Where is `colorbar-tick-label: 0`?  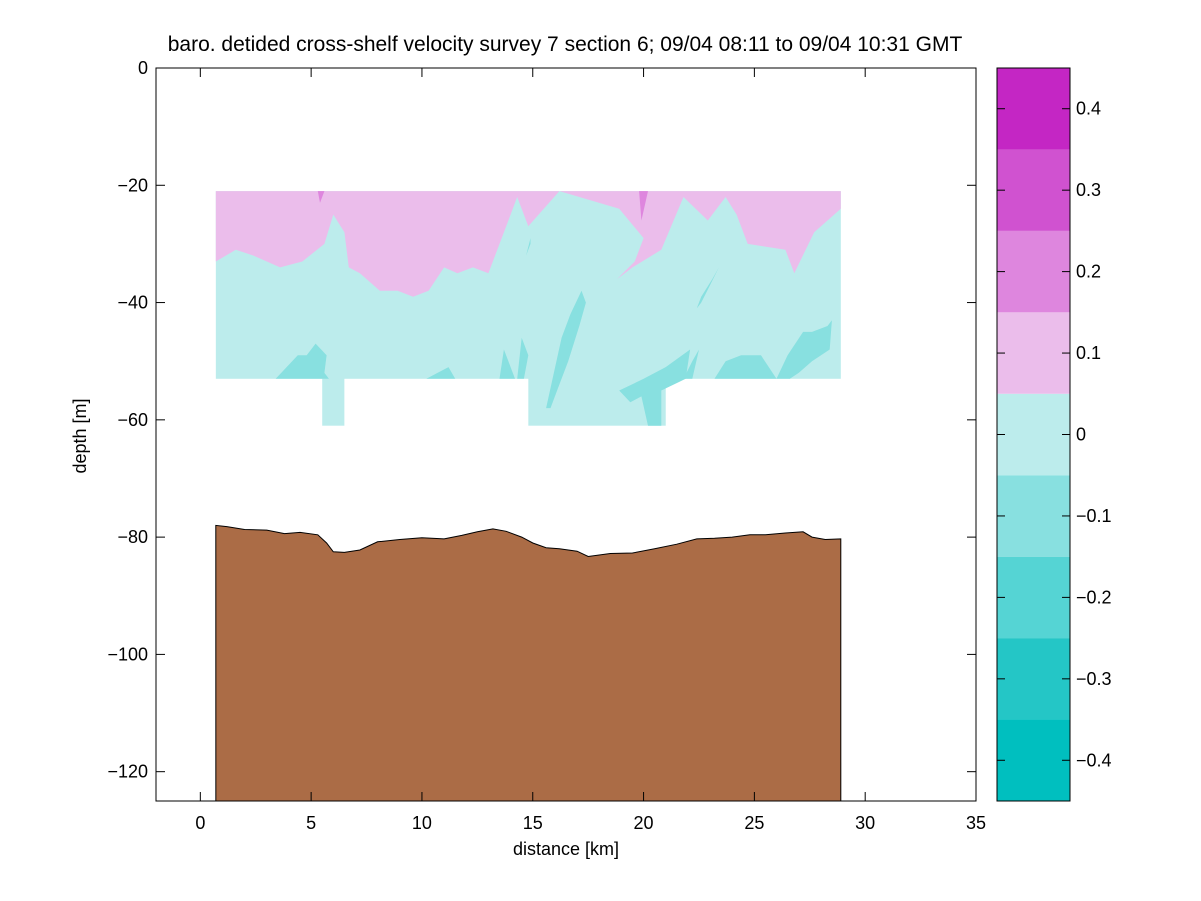 colorbar-tick-label: 0 is located at coordinates (1081, 435).